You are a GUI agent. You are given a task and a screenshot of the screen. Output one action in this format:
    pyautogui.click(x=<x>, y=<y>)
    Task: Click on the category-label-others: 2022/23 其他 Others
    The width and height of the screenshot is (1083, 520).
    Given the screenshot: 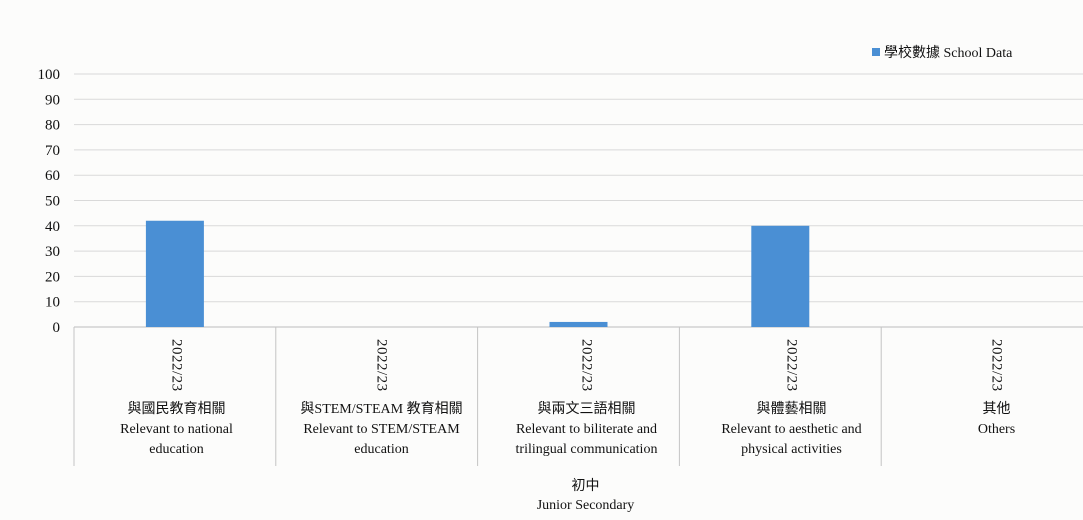 What is the action you would take?
    pyautogui.click(x=988, y=388)
    